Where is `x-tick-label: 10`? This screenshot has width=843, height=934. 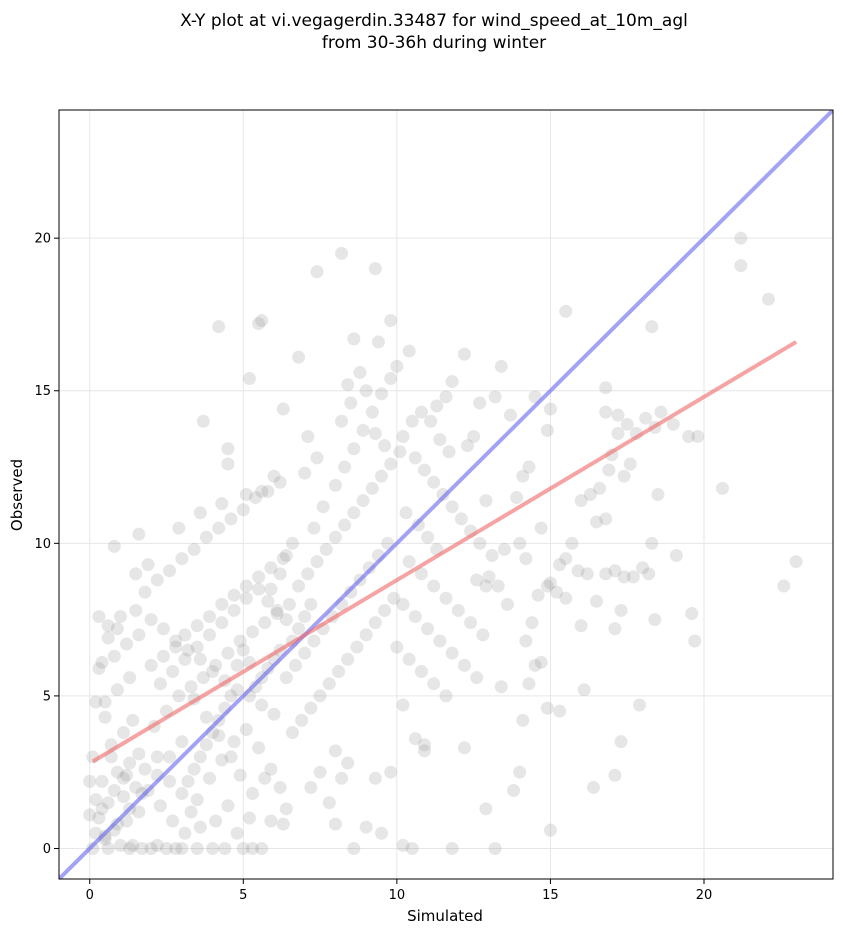 x-tick-label: 10 is located at coordinates (397, 895).